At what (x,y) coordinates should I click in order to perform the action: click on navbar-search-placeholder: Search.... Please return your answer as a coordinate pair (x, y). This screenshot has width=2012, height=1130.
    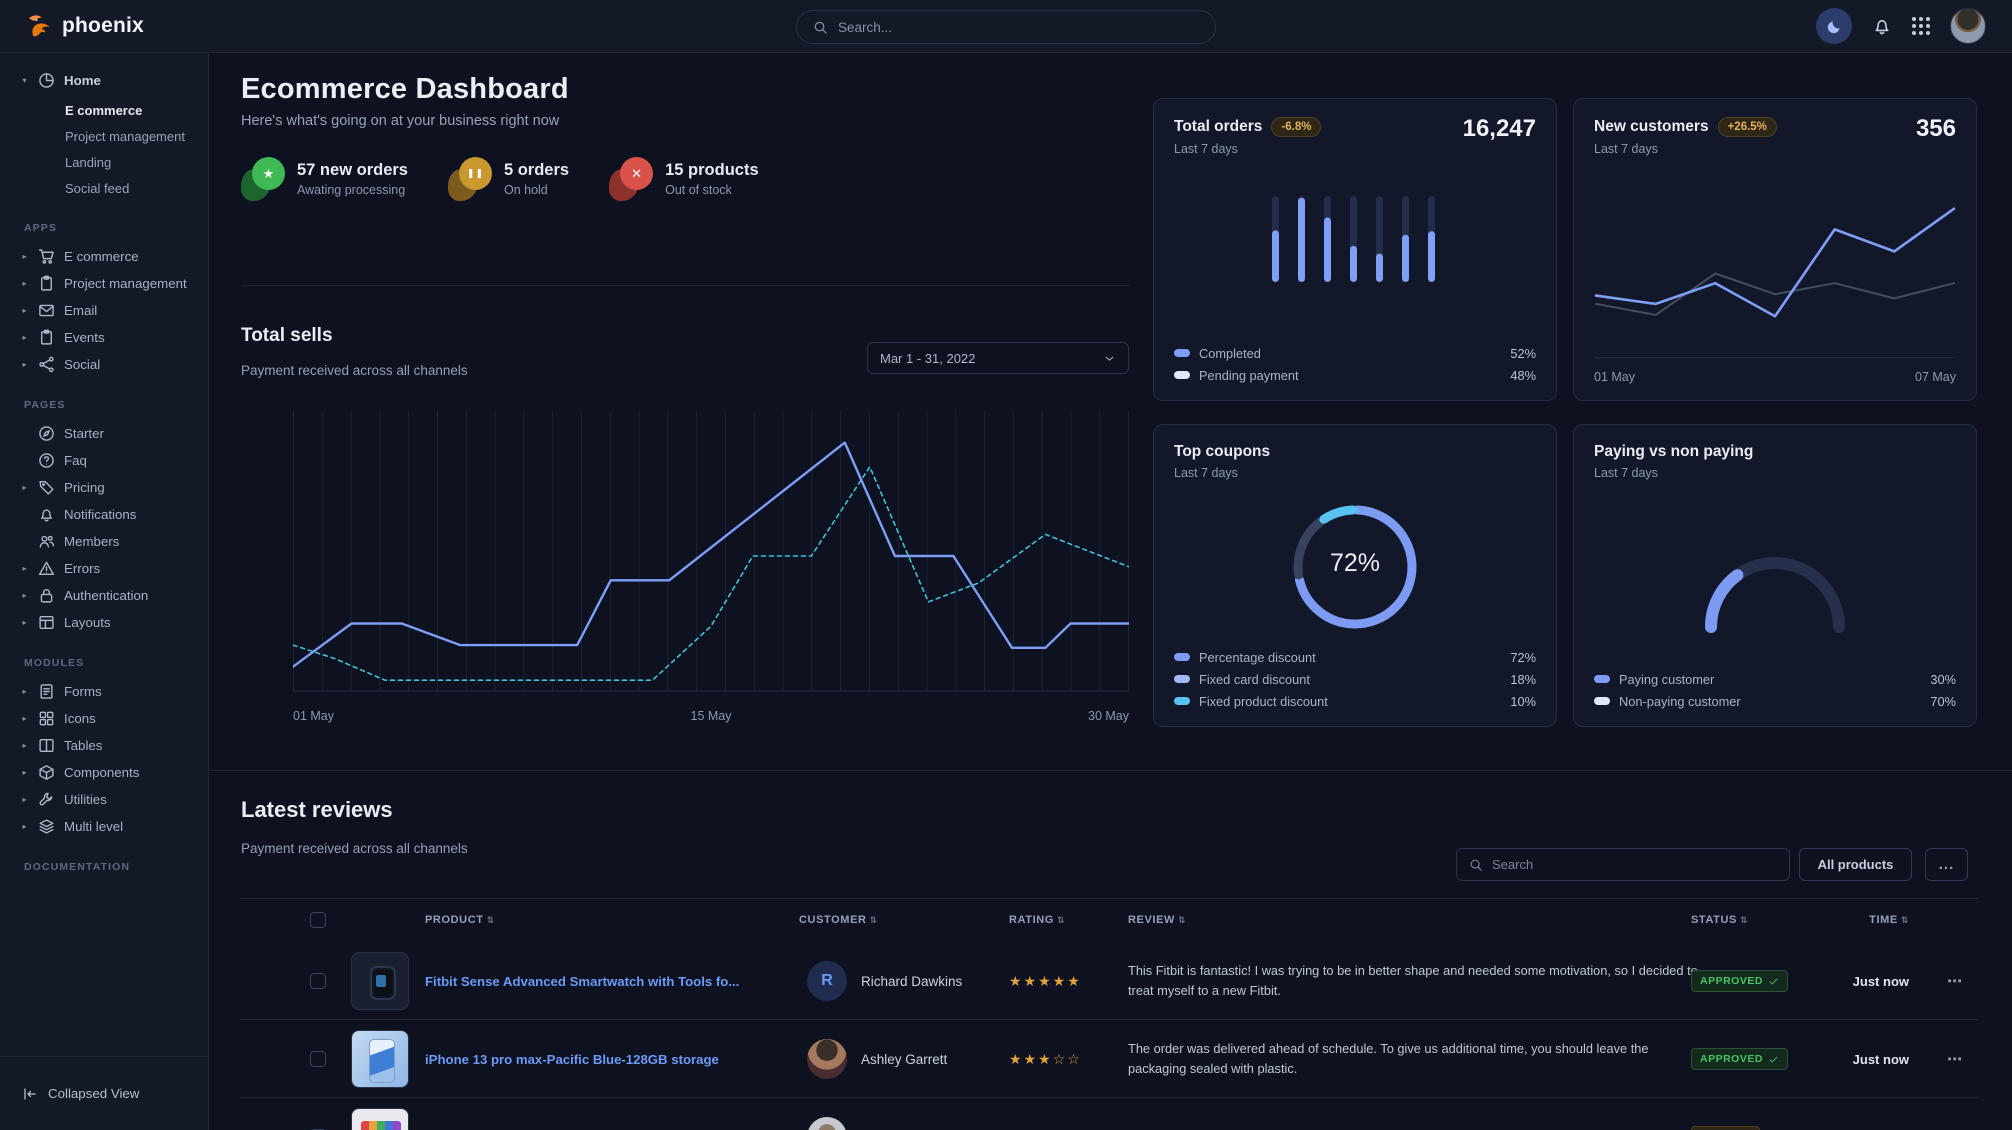
    Looking at the image, I should click on (865, 27).